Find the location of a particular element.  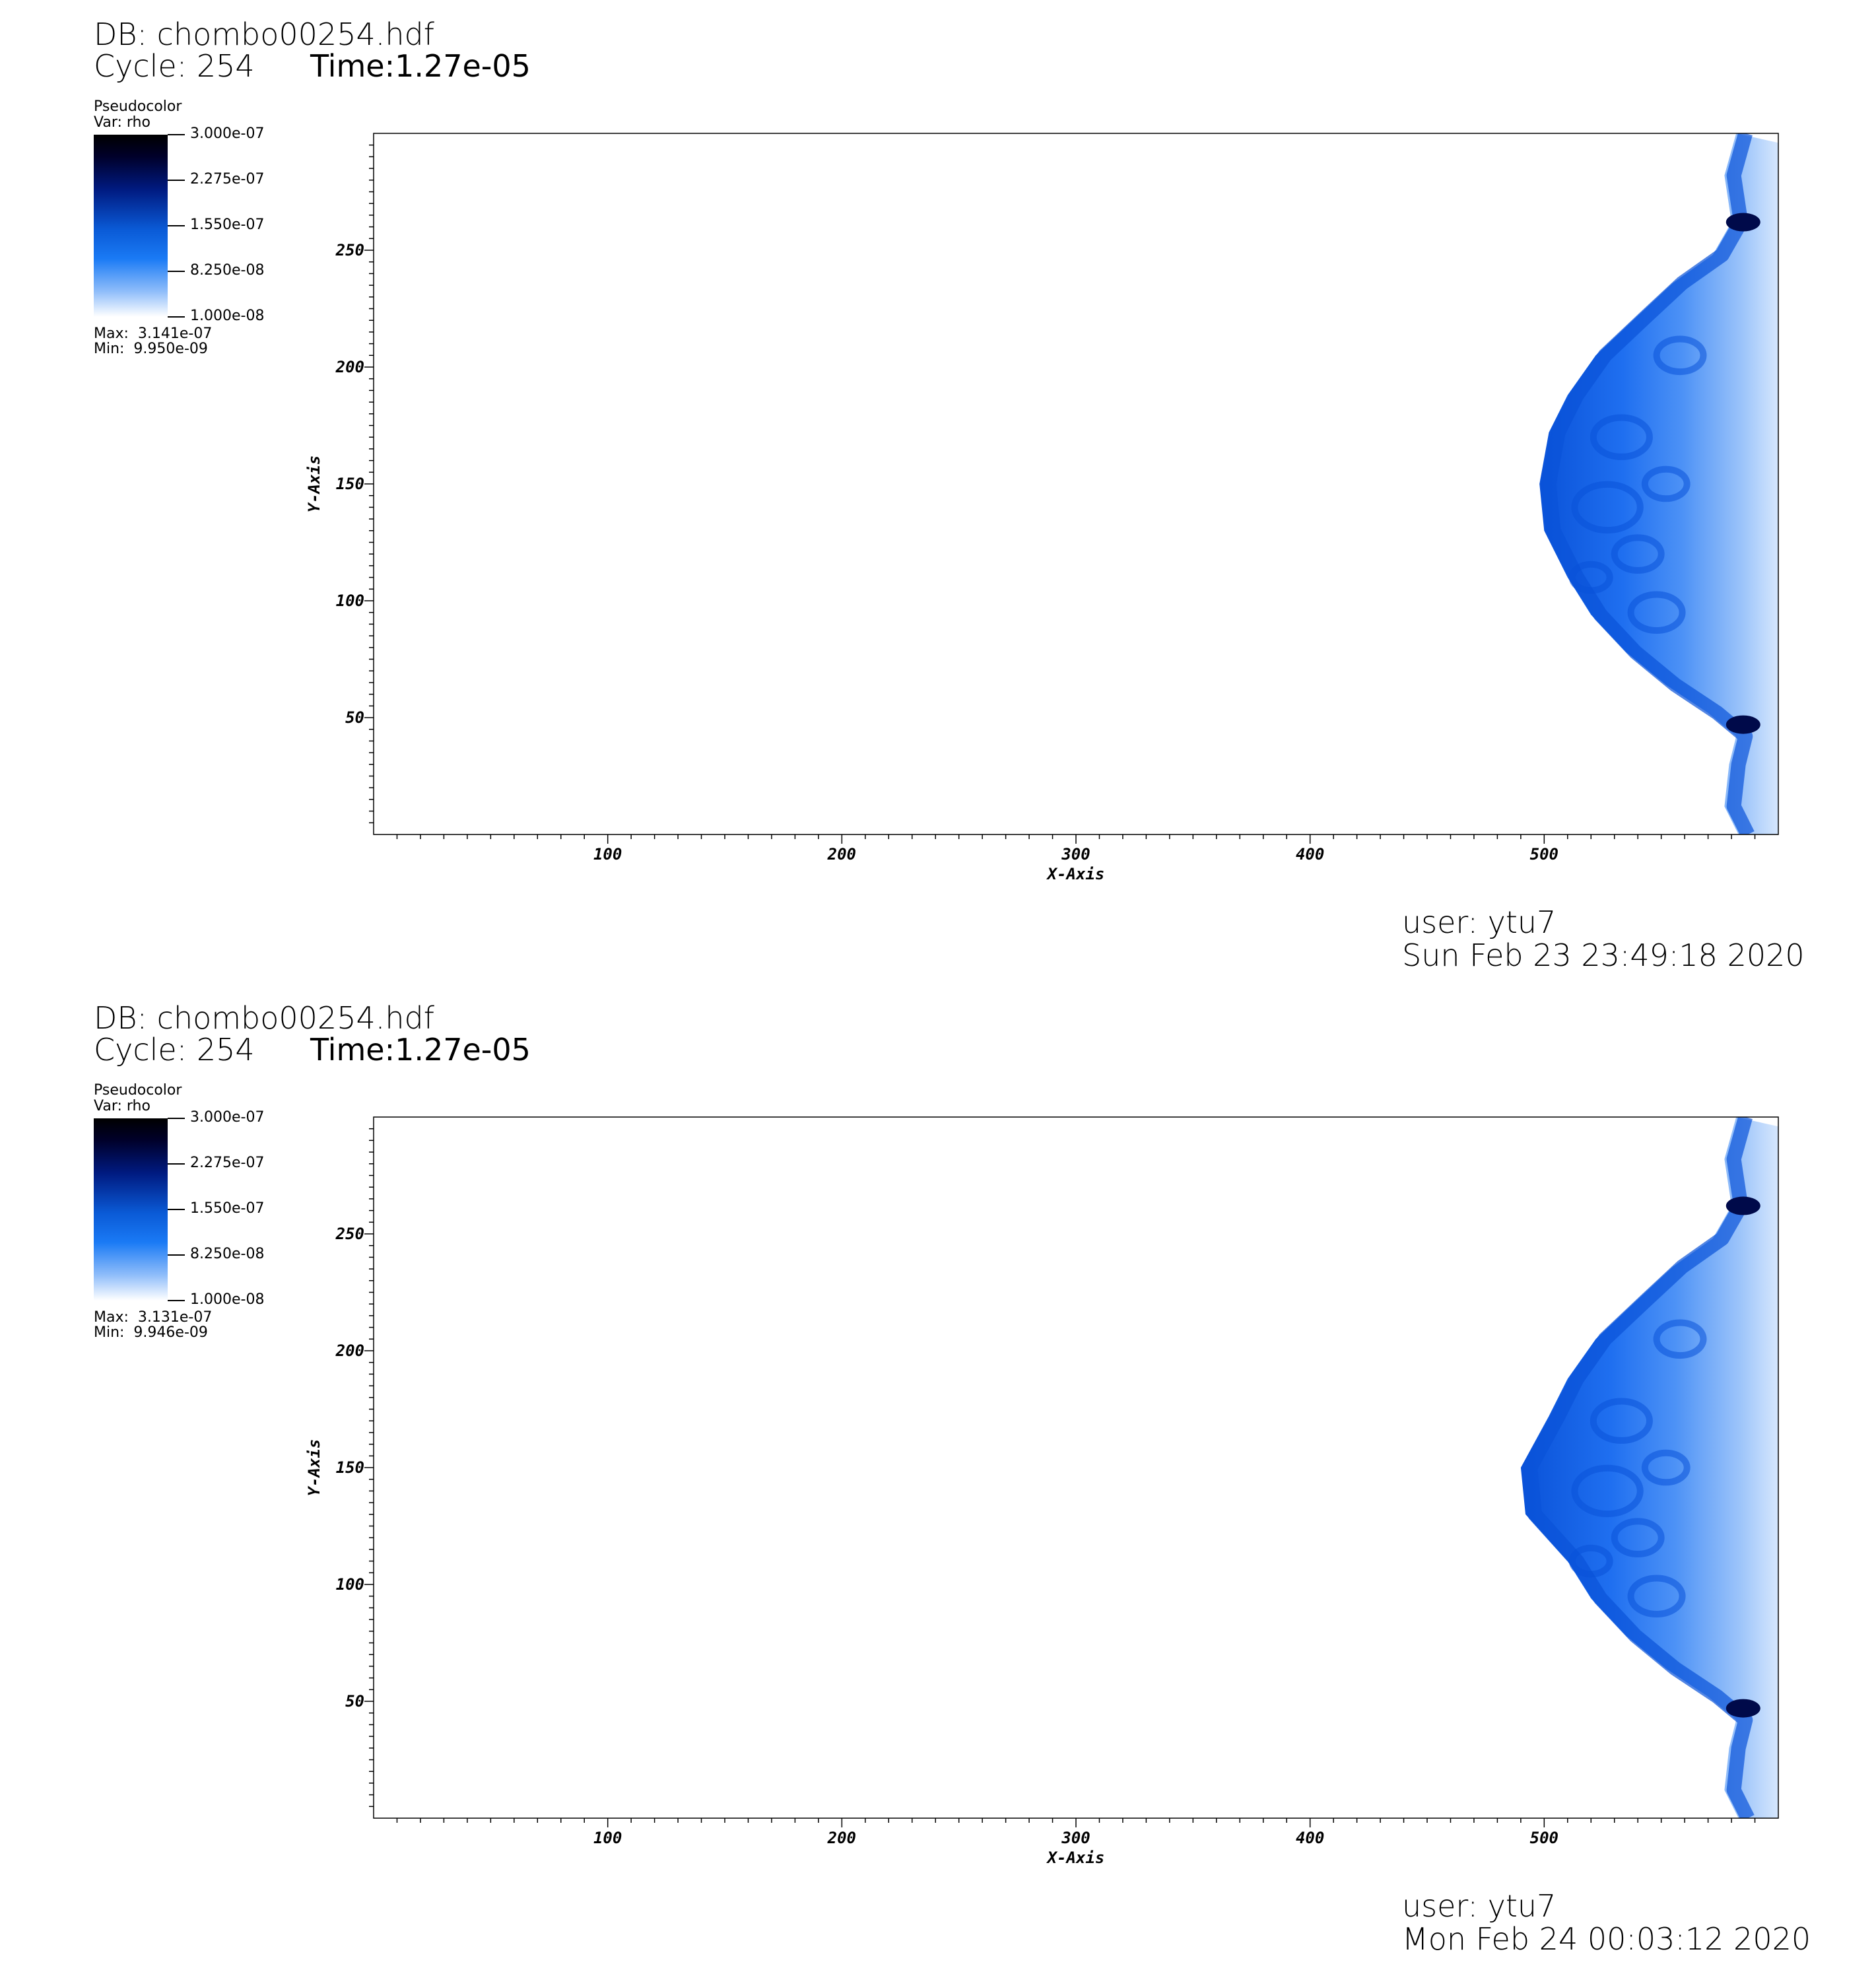

date-label: Sun Feb 23 23:49:18 2020 is located at coordinates (1603, 955).